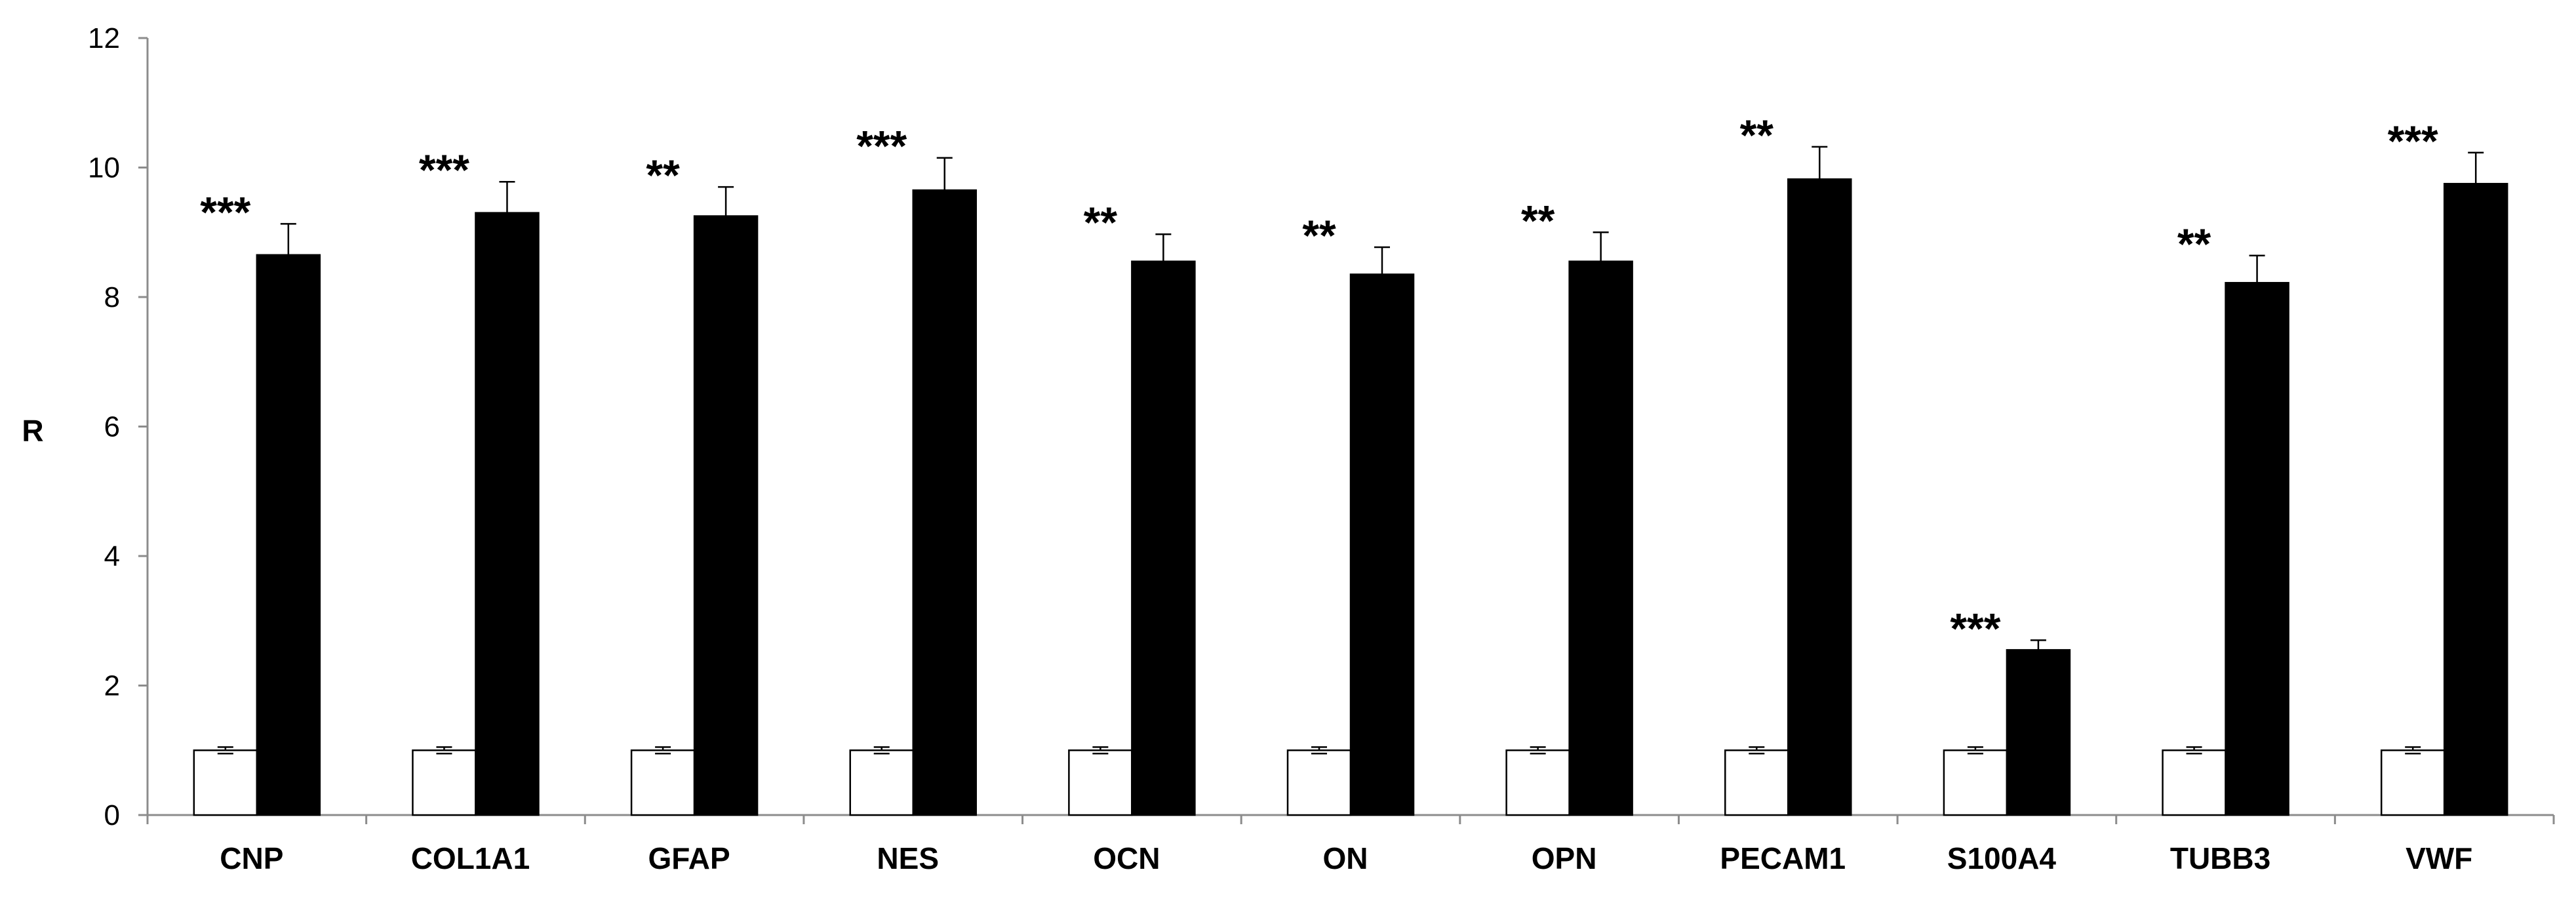 The width and height of the screenshot is (2576, 897). What do you see at coordinates (1345, 858) in the screenshot?
I see `category-label: ON` at bounding box center [1345, 858].